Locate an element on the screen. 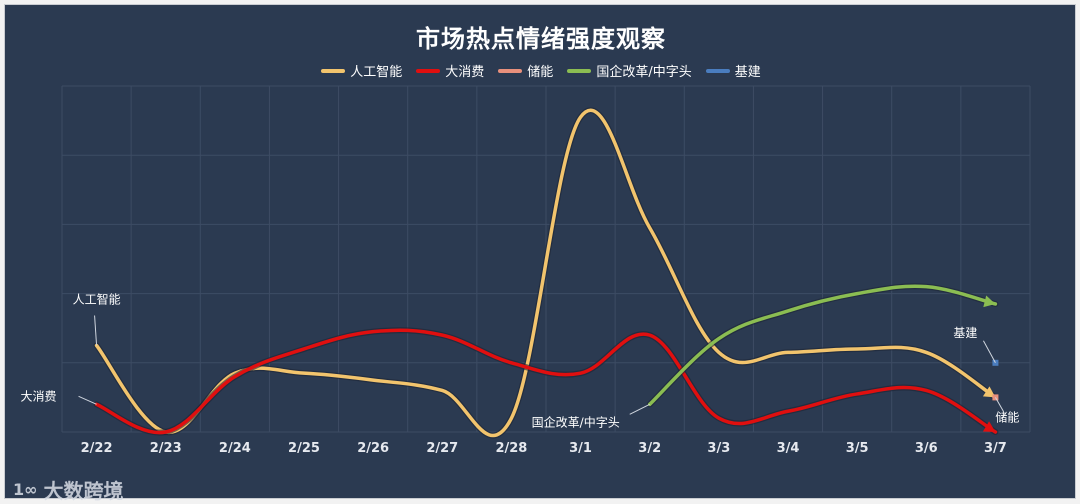  legend-item-consumer: 大消费 is located at coordinates (450, 70).